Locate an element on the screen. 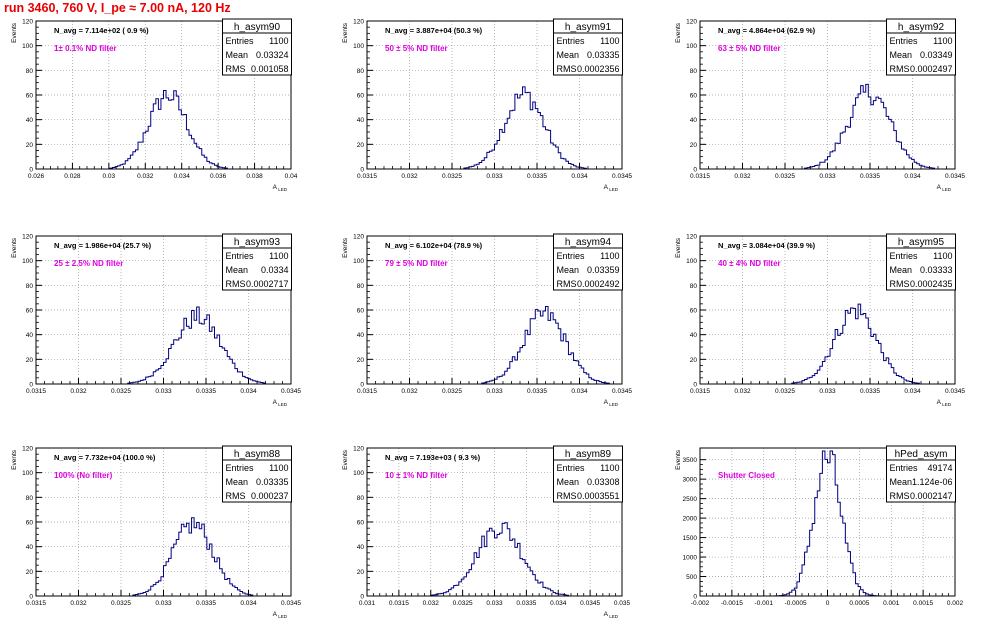  x-tick-label: 0.04 is located at coordinates (291, 176).